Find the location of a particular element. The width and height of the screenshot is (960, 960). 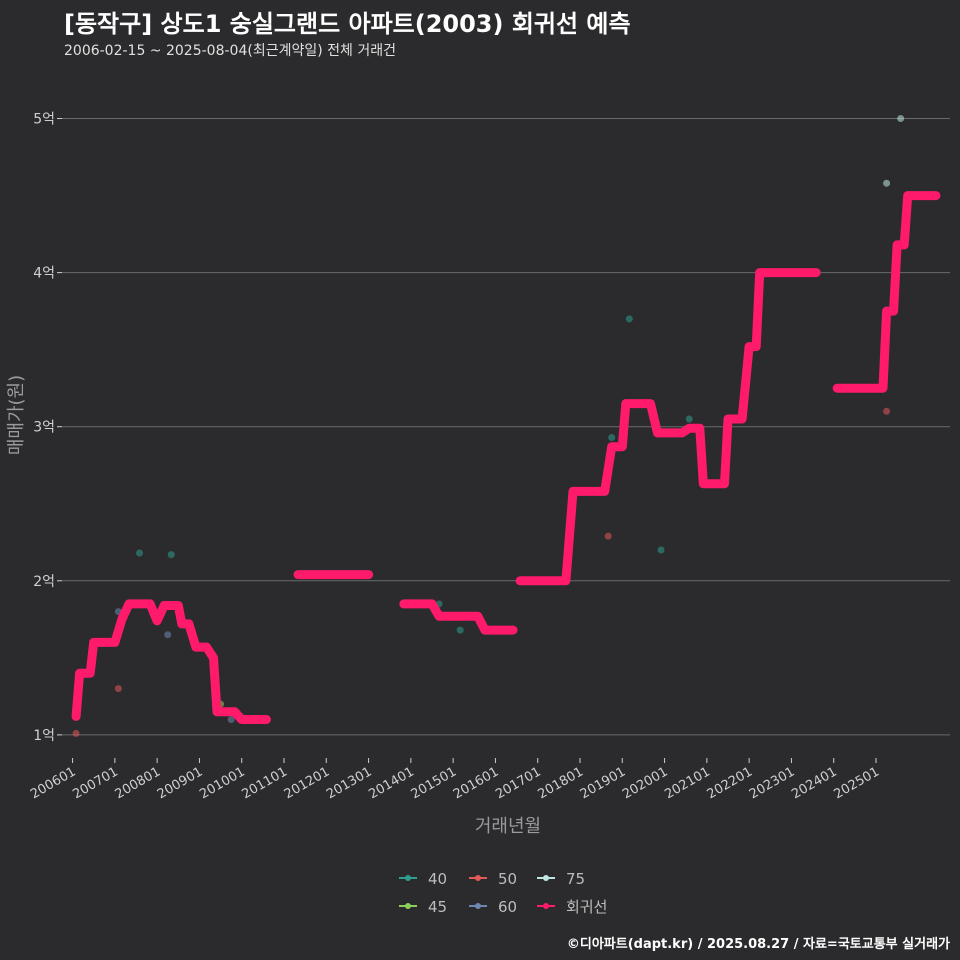

x-tick-label: 201901 is located at coordinates (603, 783).